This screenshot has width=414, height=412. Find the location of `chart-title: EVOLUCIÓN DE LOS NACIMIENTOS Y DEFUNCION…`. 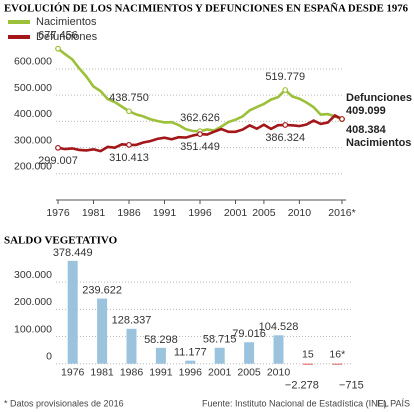

chart-title: EVOLUCIÓN DE LOS NACIMIENTOS Y DEFUNCION… is located at coordinates (206, 9).